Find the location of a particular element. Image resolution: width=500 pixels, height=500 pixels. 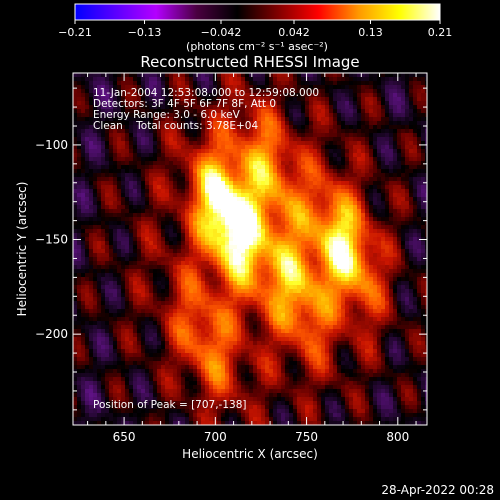

x-tick-label: 750 is located at coordinates (306, 437).